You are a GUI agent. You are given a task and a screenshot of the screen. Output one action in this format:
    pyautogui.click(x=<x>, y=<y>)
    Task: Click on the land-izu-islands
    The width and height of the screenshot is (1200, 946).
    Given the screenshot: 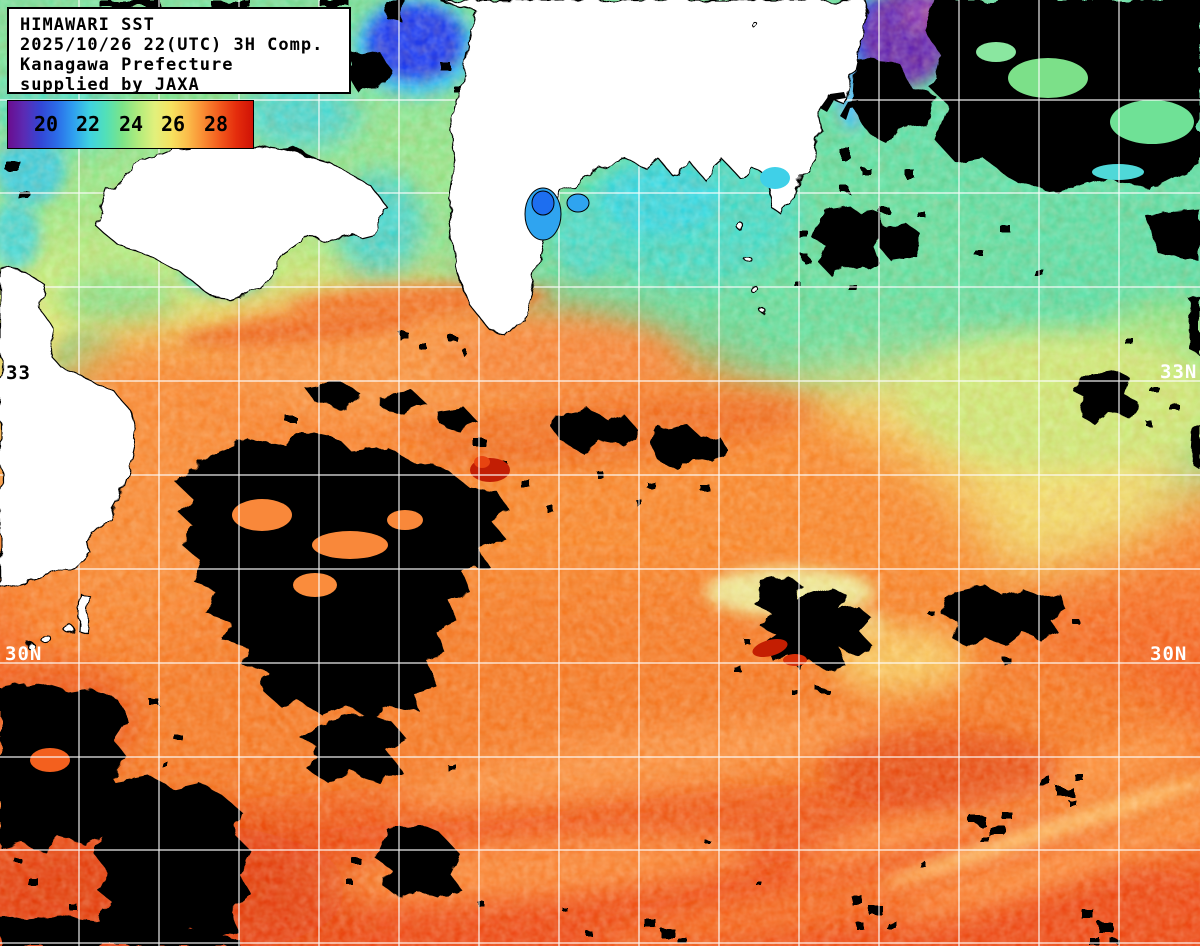 What is the action you would take?
    pyautogui.click(x=742, y=228)
    